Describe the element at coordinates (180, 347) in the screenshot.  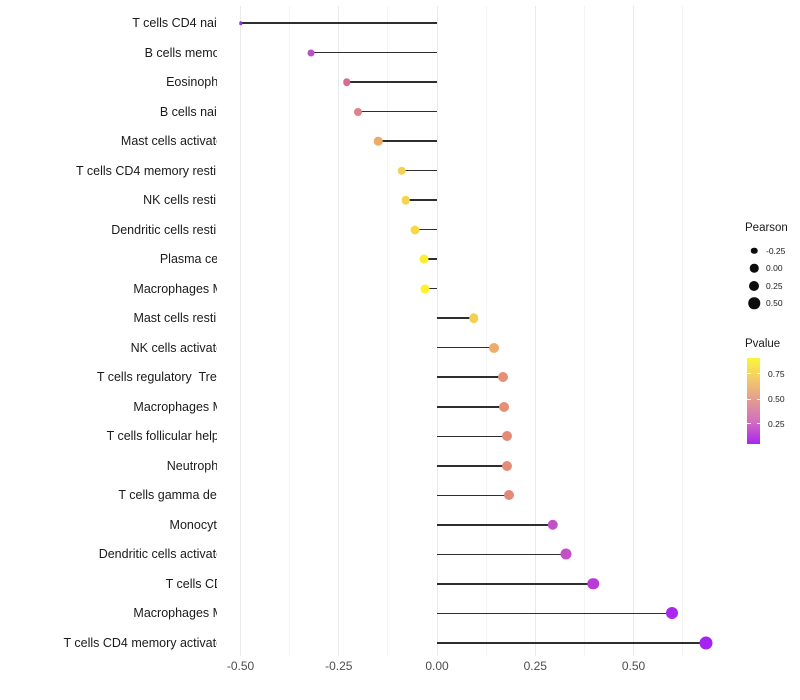
I see `y-axis-label: NK cells activated` at that location.